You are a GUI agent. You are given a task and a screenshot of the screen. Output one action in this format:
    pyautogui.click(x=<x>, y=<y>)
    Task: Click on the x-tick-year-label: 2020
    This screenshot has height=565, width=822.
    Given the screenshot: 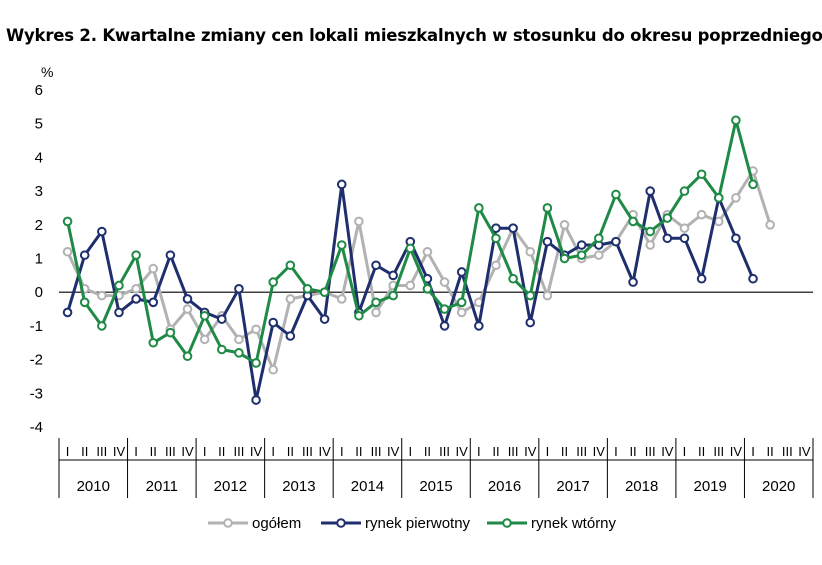 What is the action you would take?
    pyautogui.click(x=778, y=486)
    